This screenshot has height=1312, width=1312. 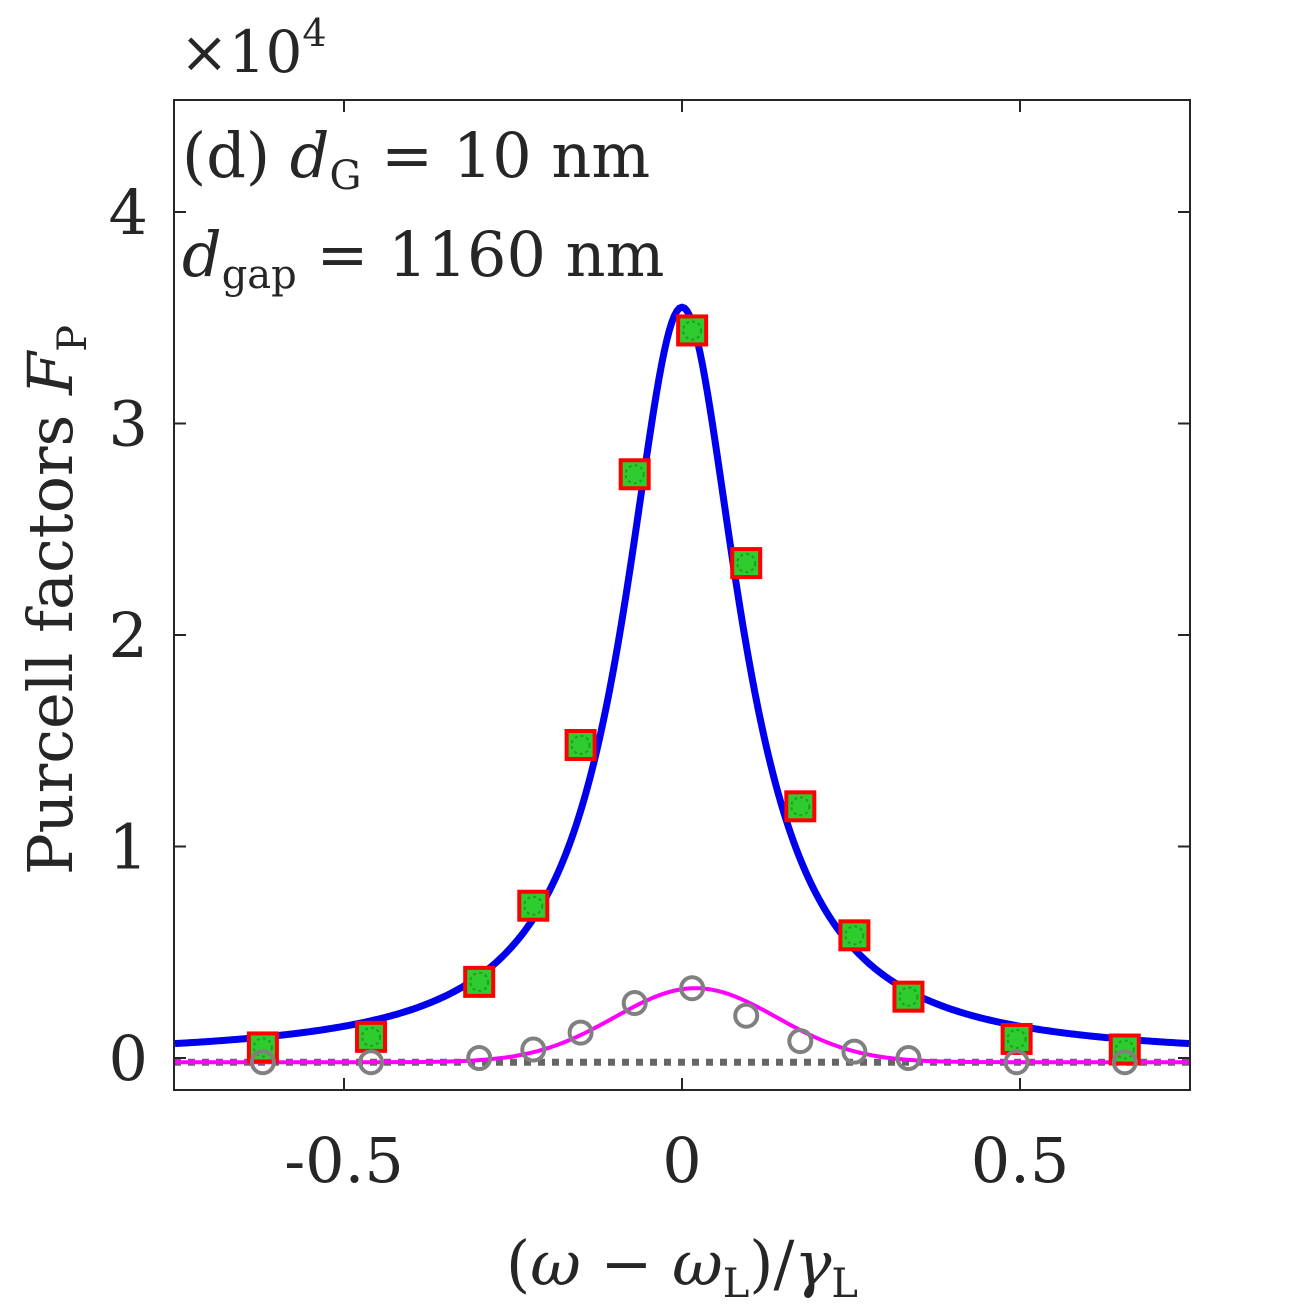 What do you see at coordinates (128, 1058) in the screenshot?
I see `y-tick-label-0: 0` at bounding box center [128, 1058].